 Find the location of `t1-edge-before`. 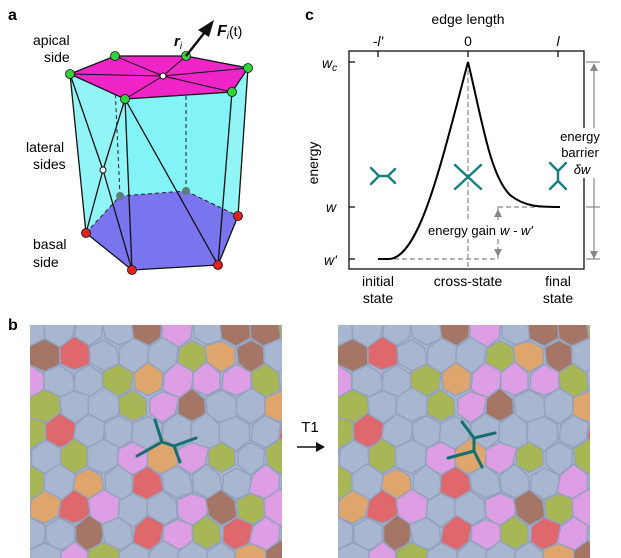

t1-edge-before is located at coordinates (166, 441).